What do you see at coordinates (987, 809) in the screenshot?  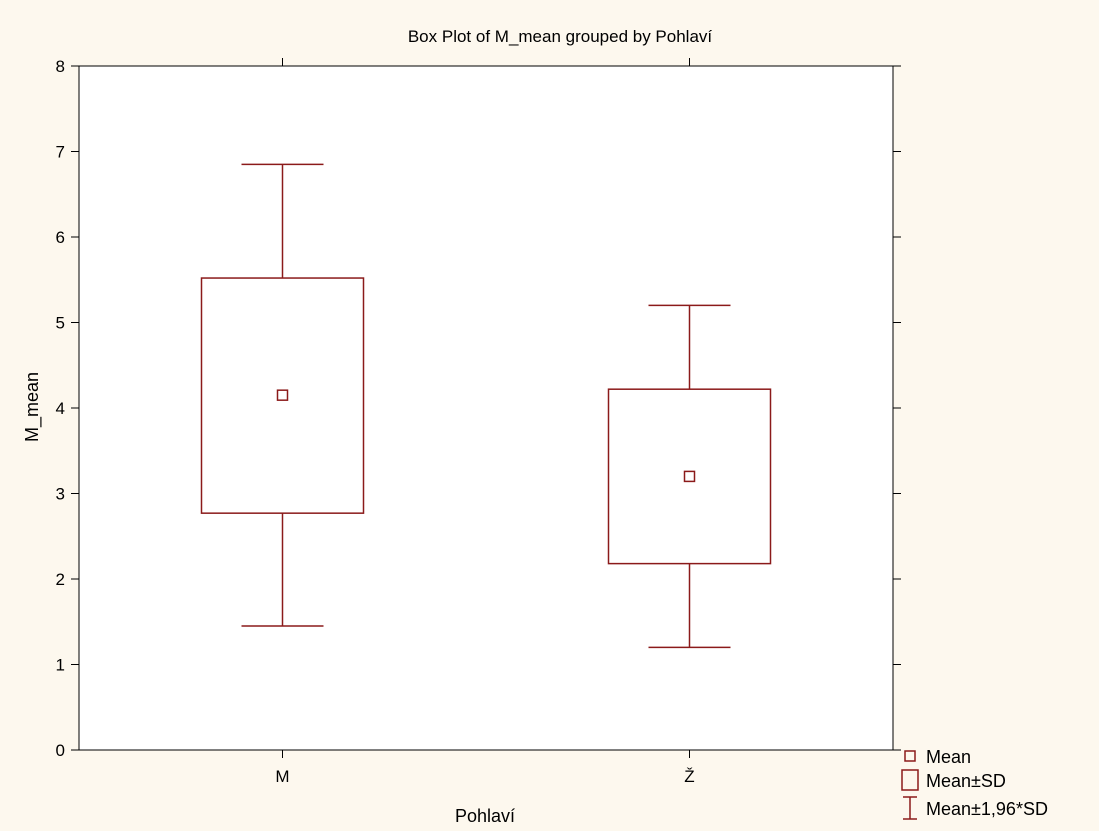 I see `legend-label: Mean±1,96*SD` at bounding box center [987, 809].